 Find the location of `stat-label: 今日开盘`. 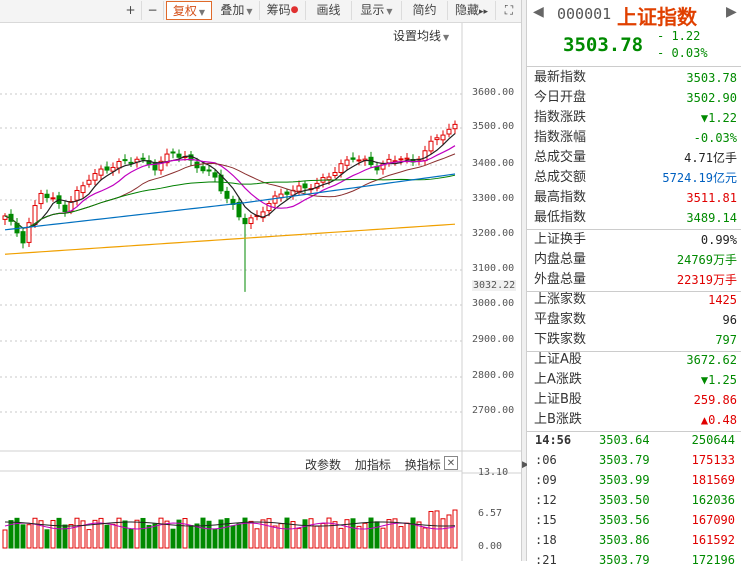

stat-label: 今日开盘 is located at coordinates (560, 97).